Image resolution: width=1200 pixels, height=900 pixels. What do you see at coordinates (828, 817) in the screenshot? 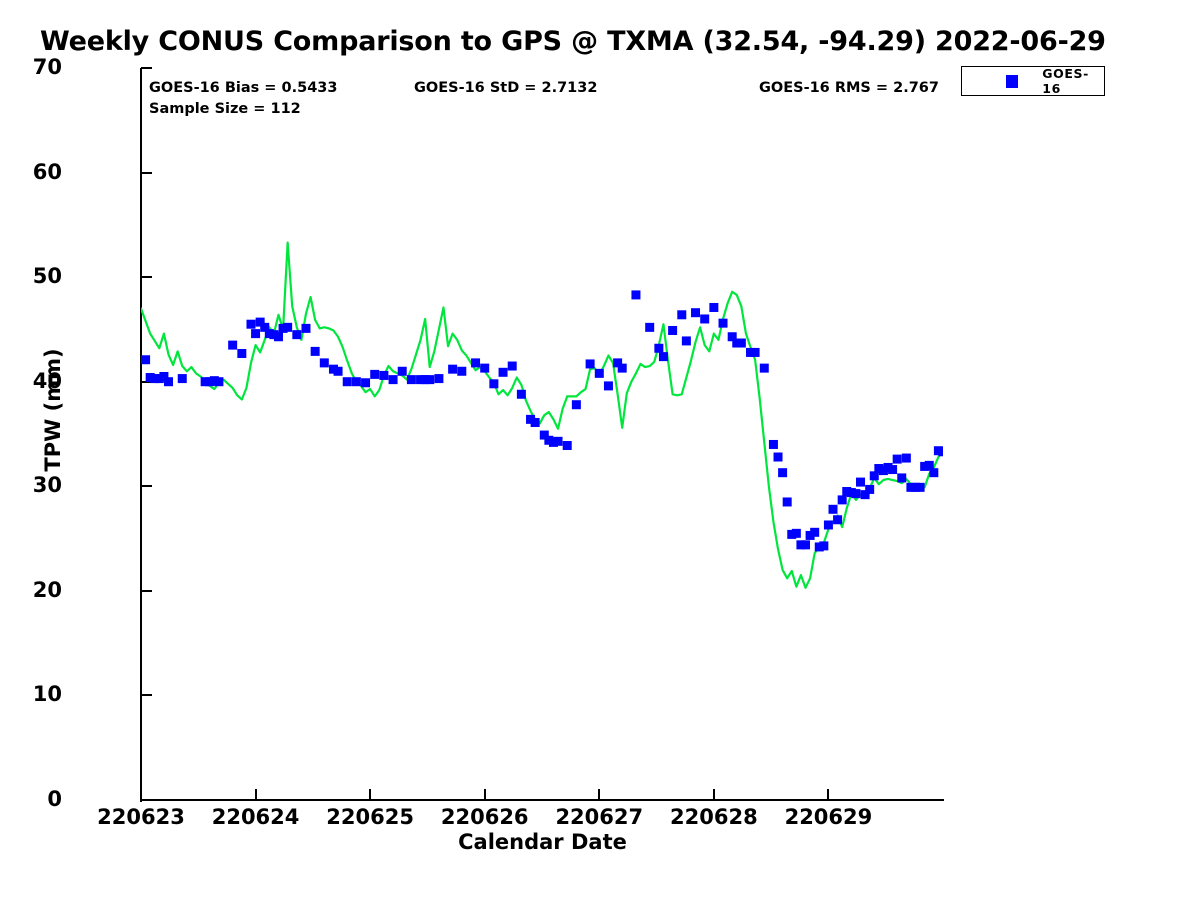
I see `x-tick-label: 220629` at bounding box center [828, 817].